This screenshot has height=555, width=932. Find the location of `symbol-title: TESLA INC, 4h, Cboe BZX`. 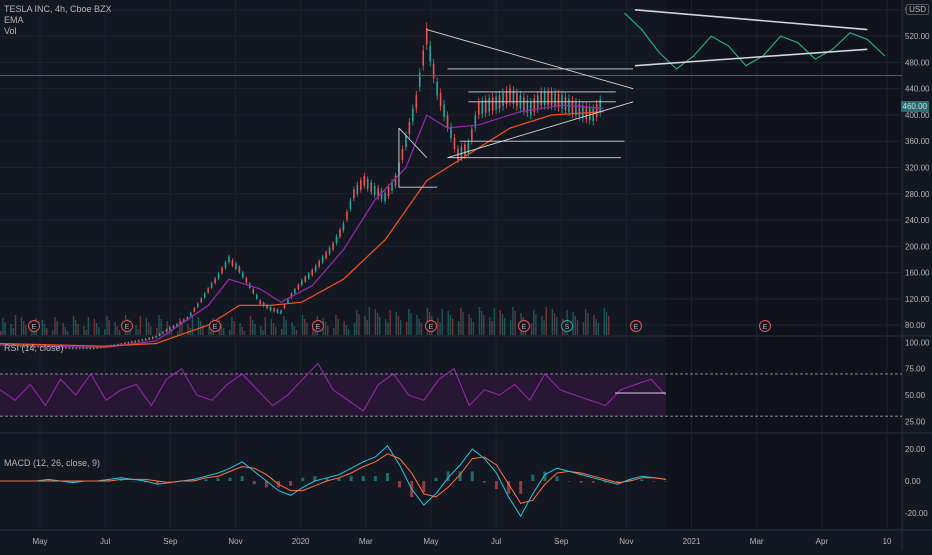

symbol-title: TESLA INC, 4h, Cboe BZX is located at coordinates (58, 9).